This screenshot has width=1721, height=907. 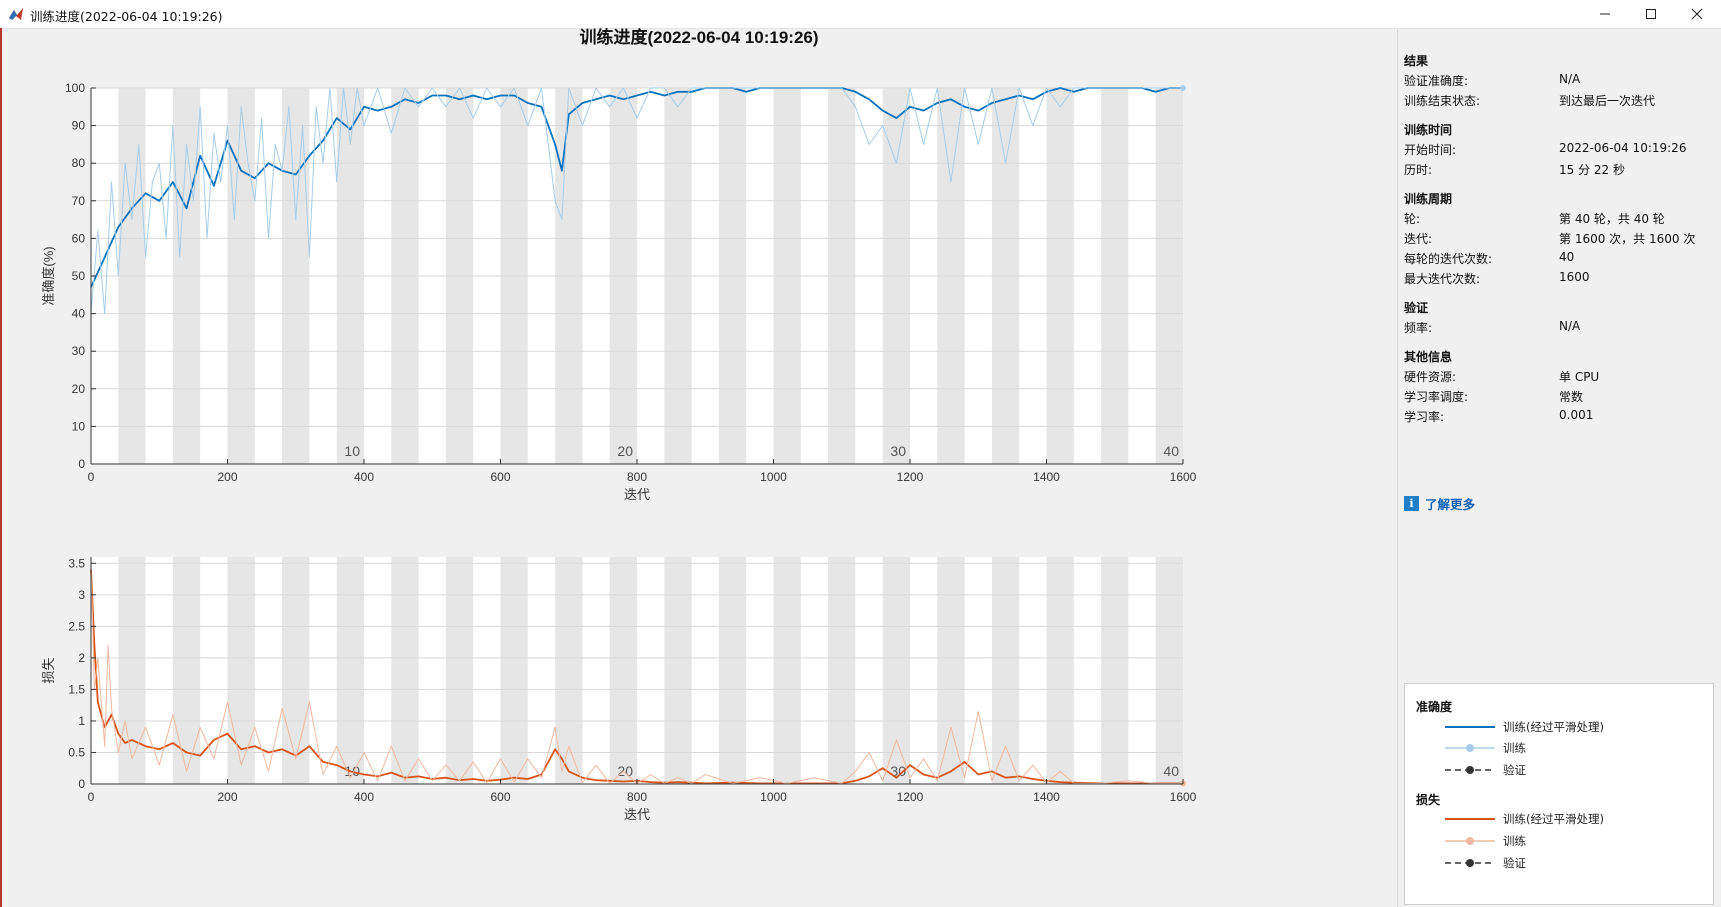 I want to click on x-tick-label: 800, so click(x=637, y=477).